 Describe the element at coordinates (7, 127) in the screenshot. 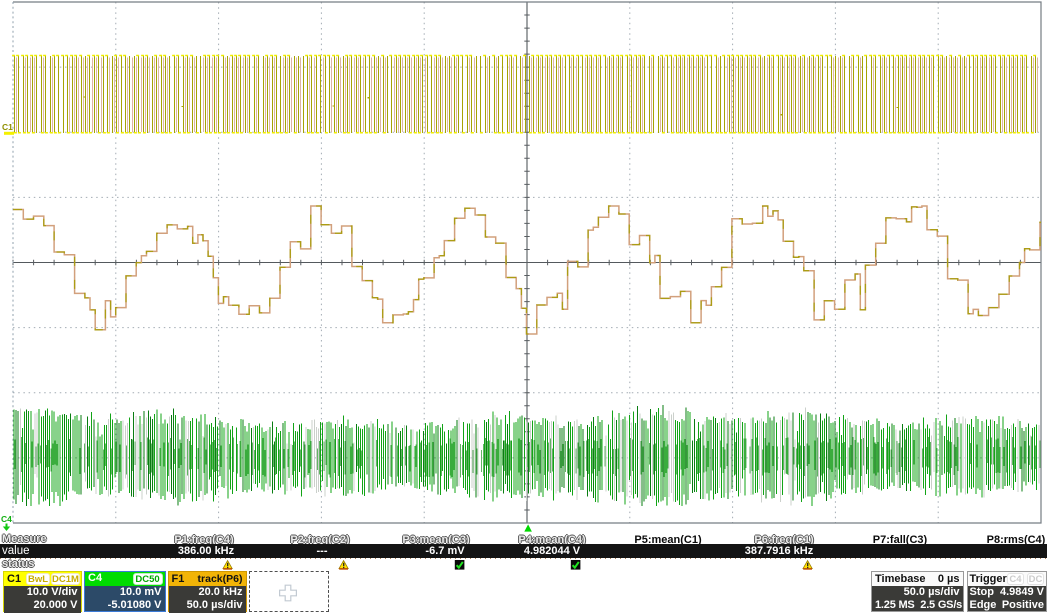

I see `svg-text: C1` at that location.